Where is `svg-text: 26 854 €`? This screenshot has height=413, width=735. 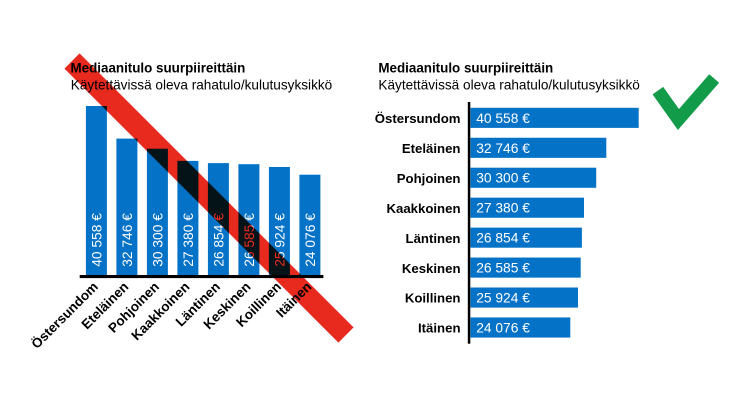
svg-text: 26 854 € is located at coordinates (503, 238).